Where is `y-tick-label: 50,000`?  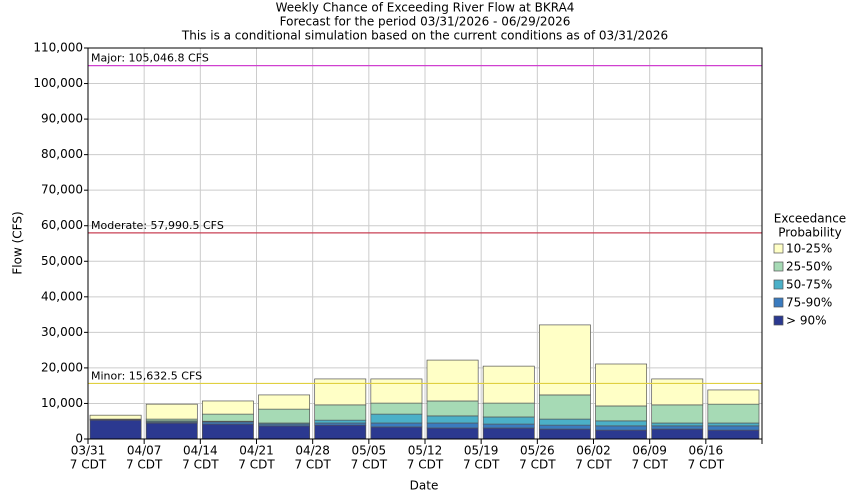
y-tick-label: 50,000 is located at coordinates (62, 261).